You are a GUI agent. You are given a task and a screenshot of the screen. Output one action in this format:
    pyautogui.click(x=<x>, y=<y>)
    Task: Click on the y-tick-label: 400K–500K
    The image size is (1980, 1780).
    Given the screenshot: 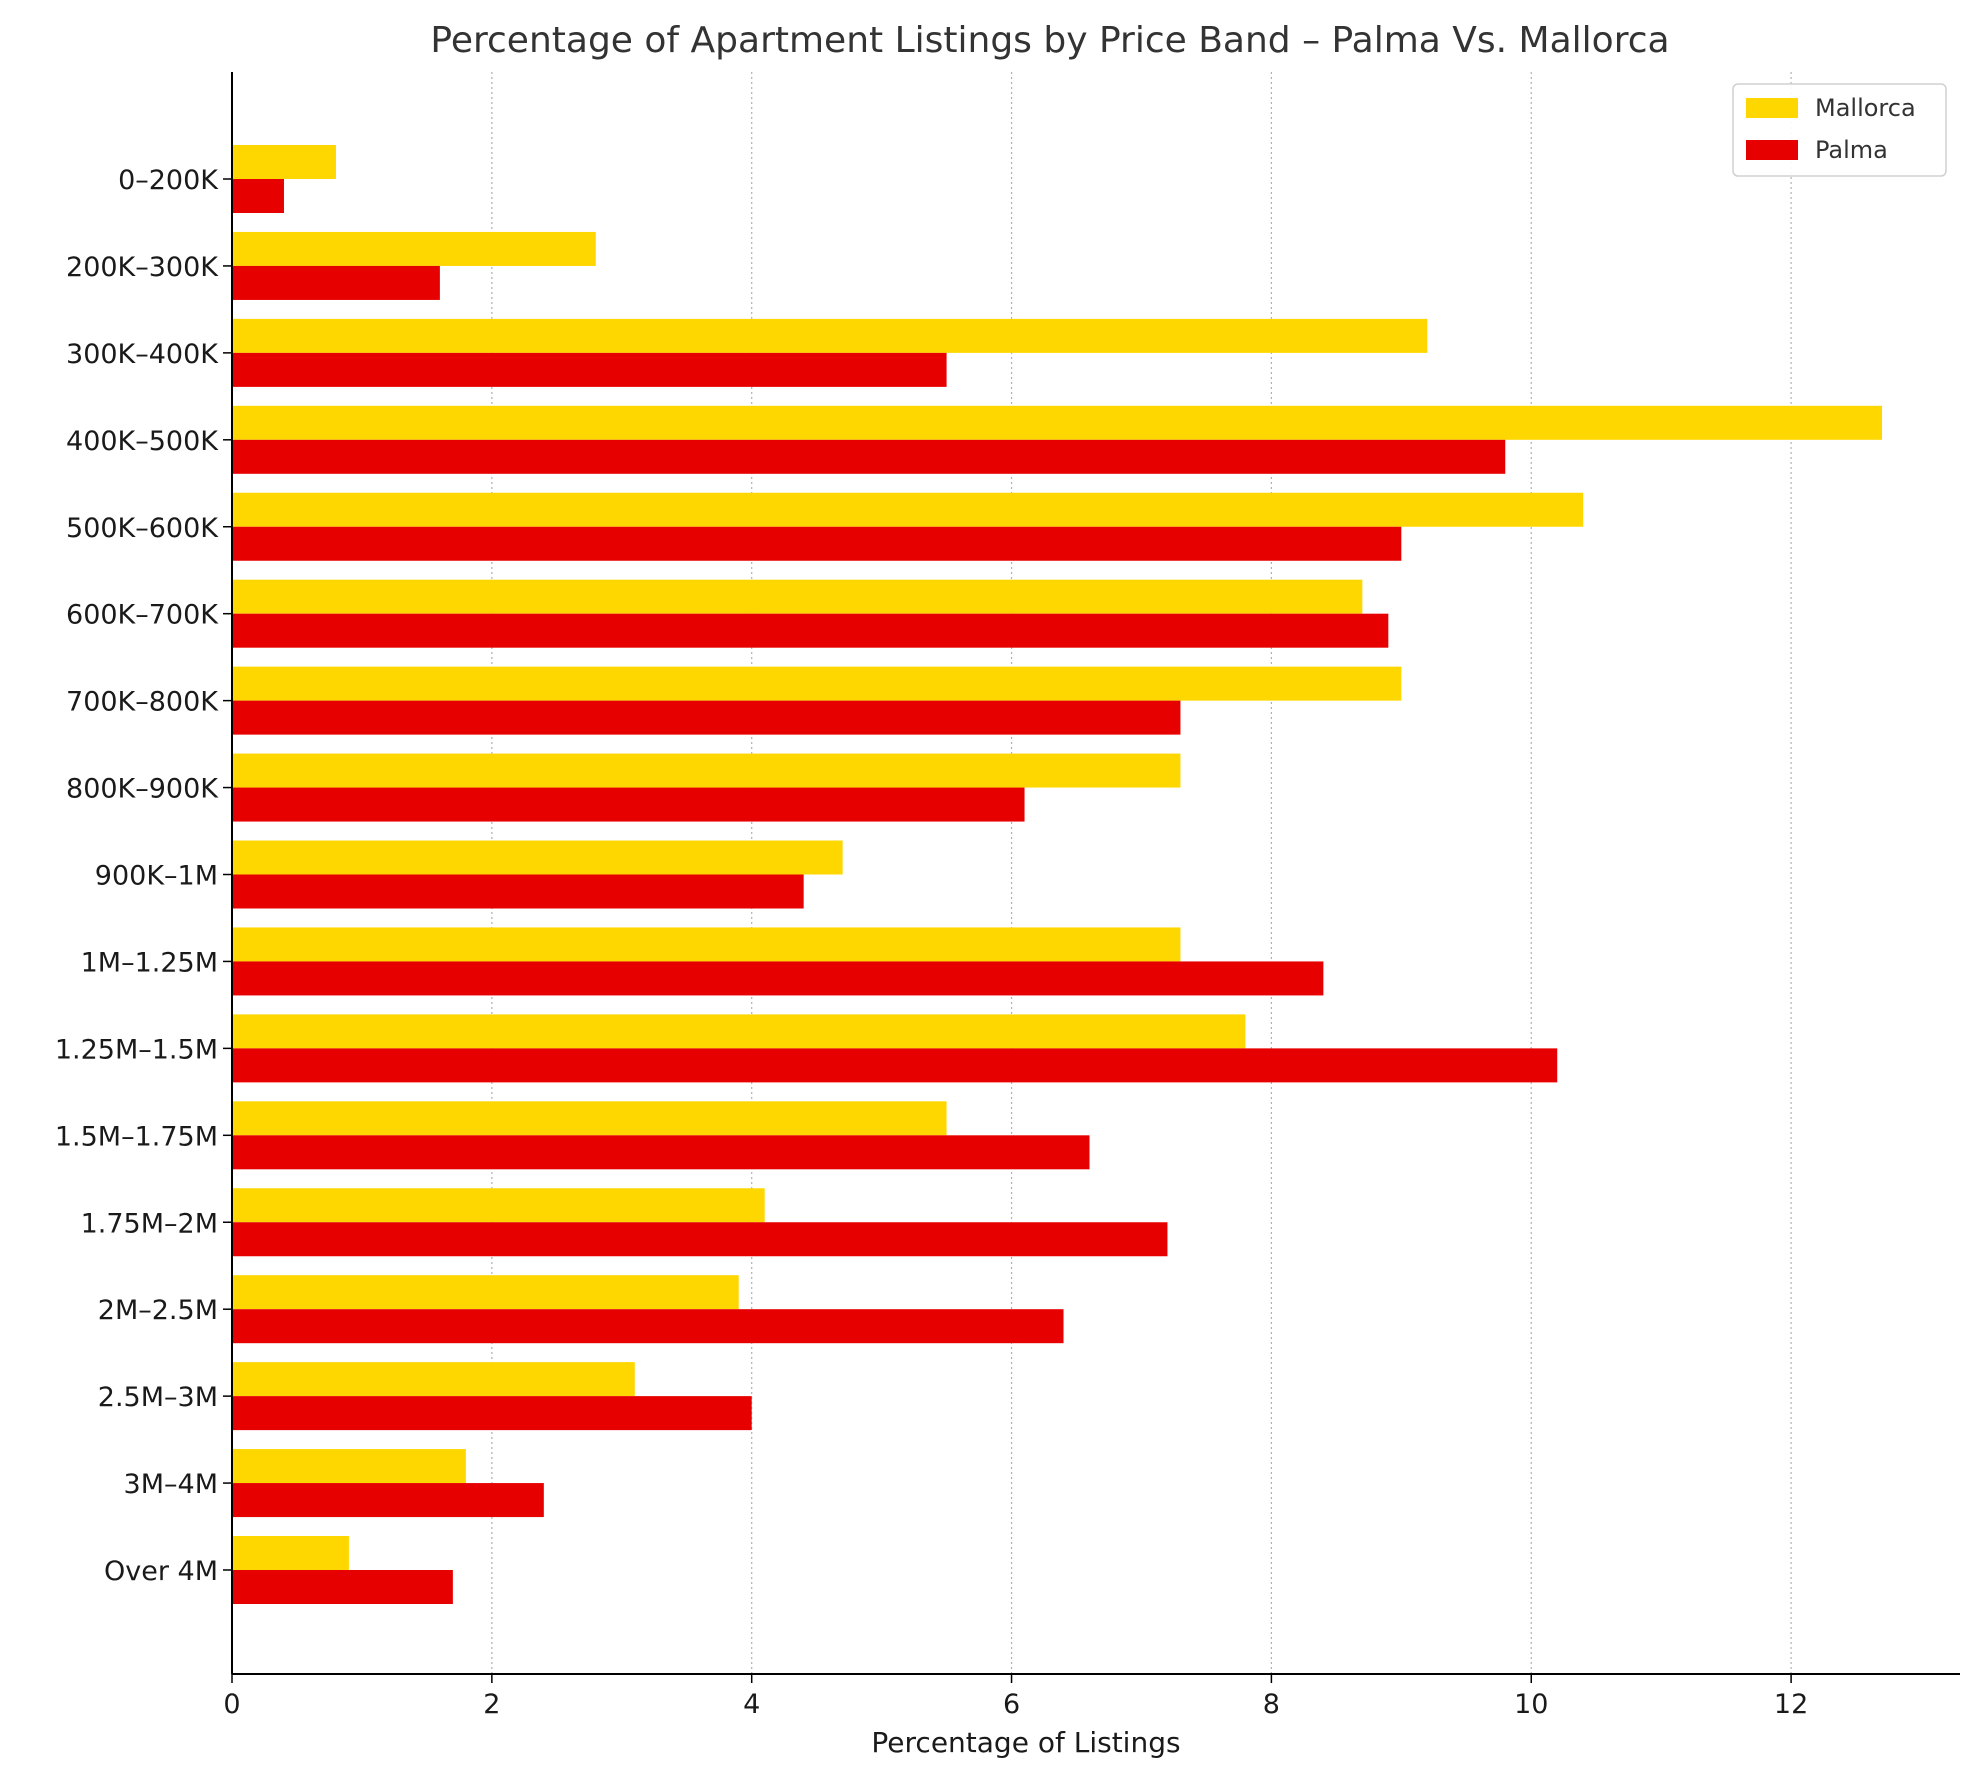 What is the action you would take?
    pyautogui.click(x=142, y=441)
    